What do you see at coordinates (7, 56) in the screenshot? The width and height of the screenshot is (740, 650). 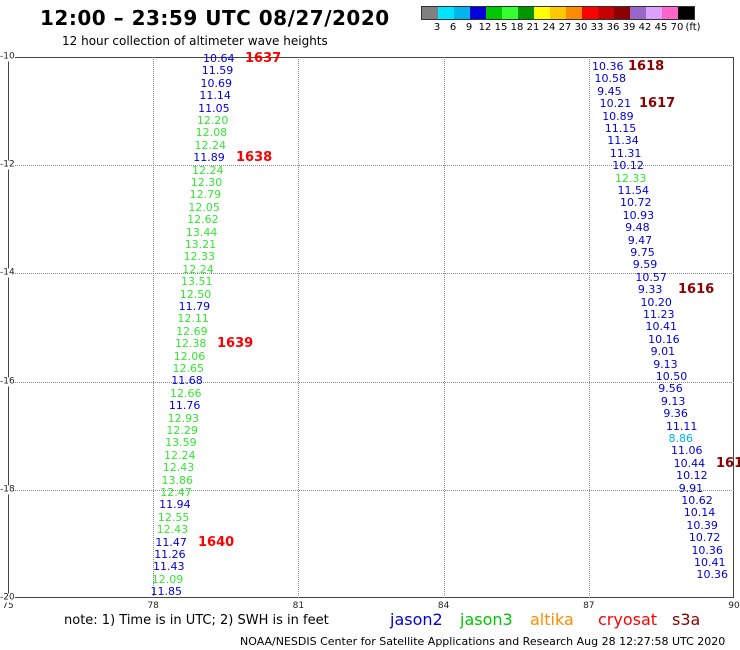 I see `latitude-label: -10` at bounding box center [7, 56].